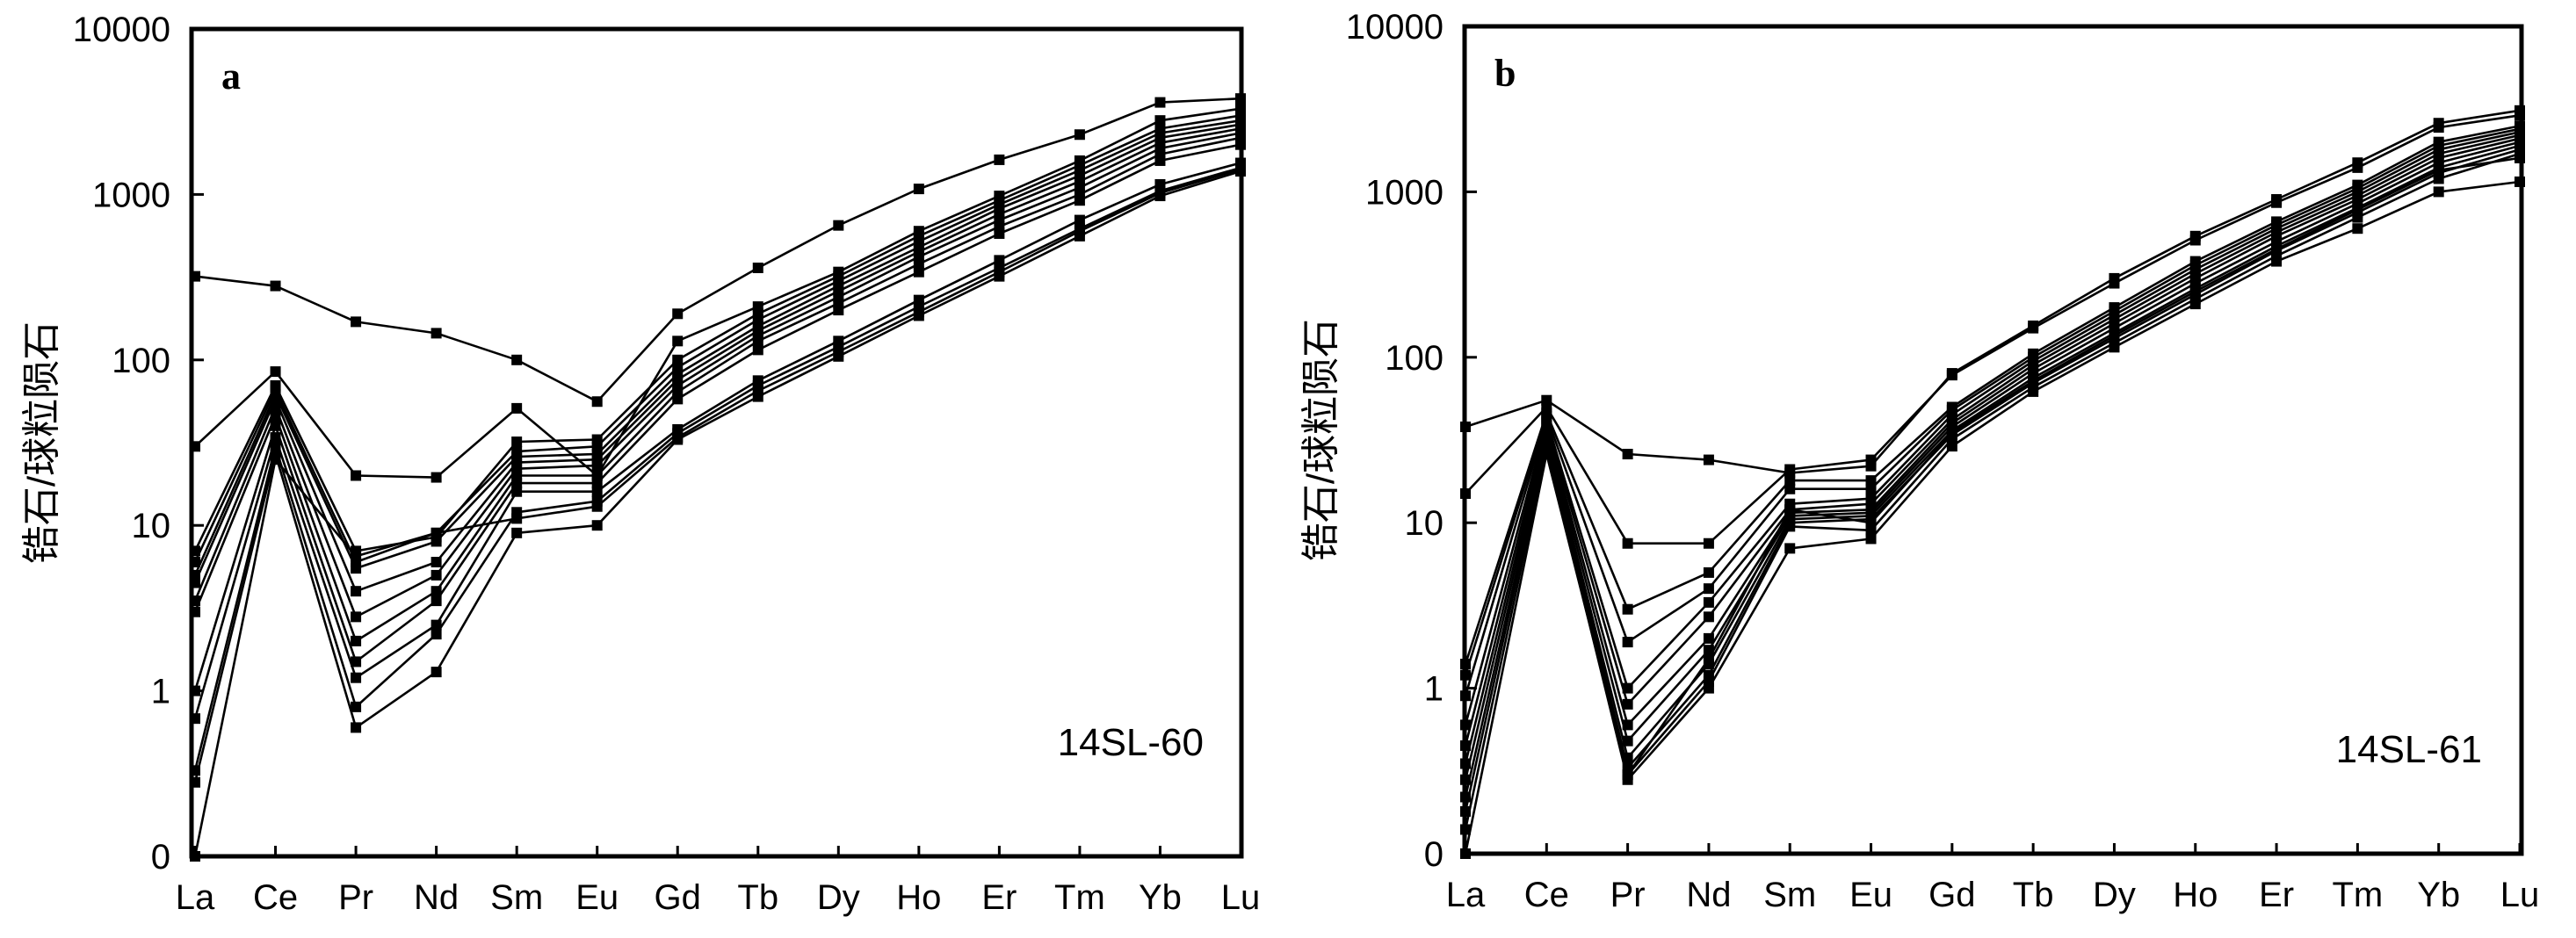 This screenshot has width=2576, height=938. Describe the element at coordinates (757, 898) in the screenshot. I see `x-tick-label: Tb` at that location.